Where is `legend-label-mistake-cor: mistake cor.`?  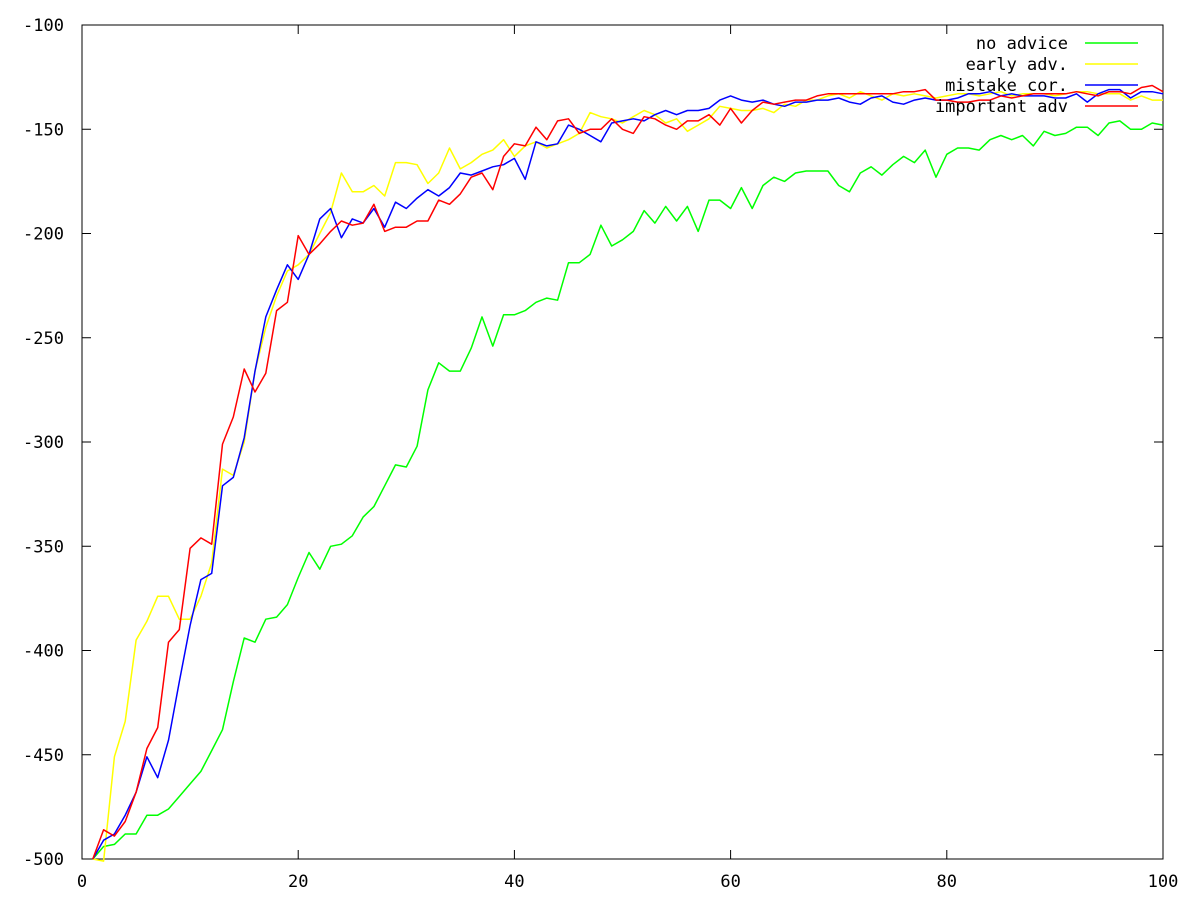
legend-label-mistake-cor: mistake cor. is located at coordinates (1006, 86).